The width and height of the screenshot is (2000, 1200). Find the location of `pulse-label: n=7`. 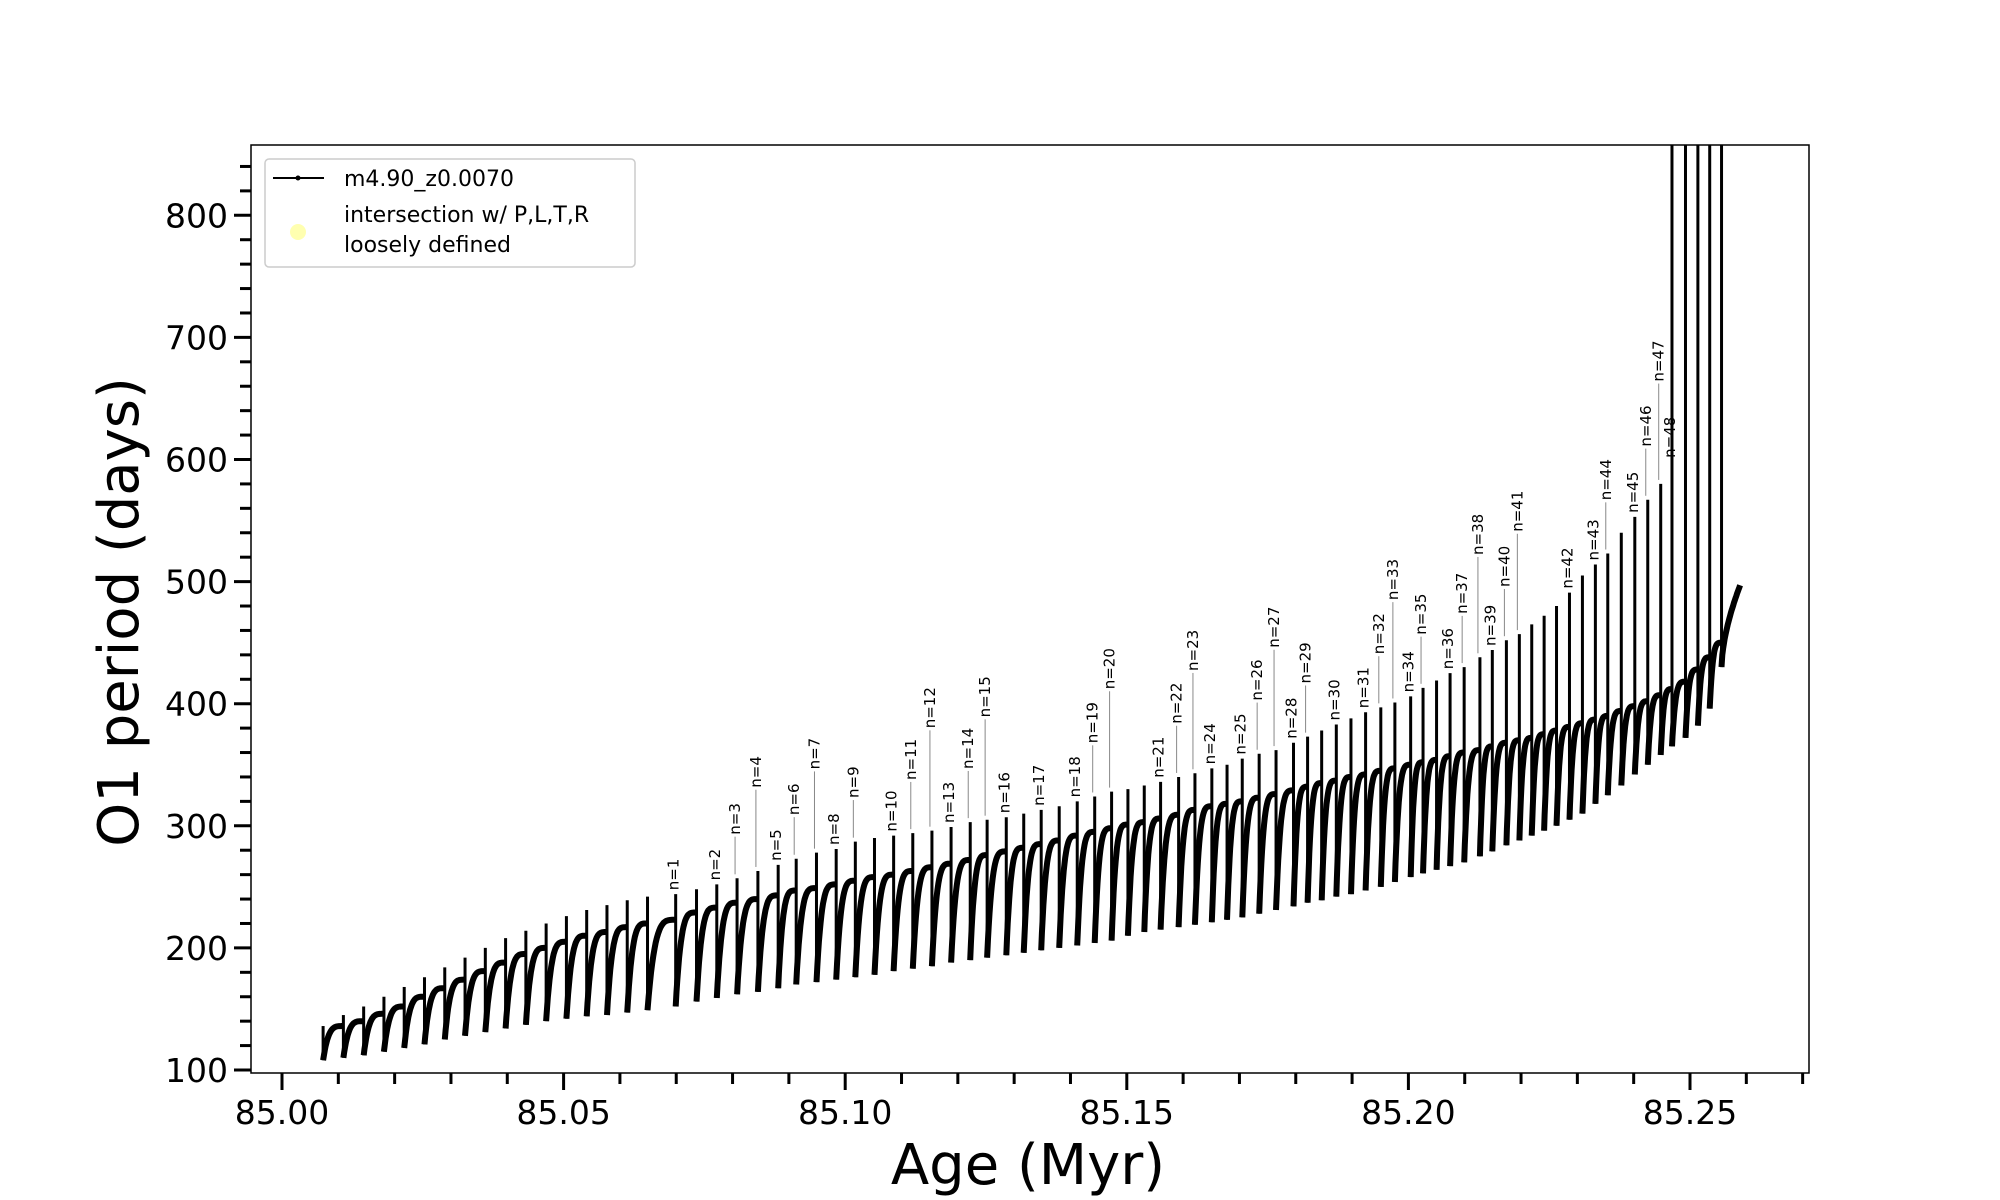

pulse-label: n=7 is located at coordinates (815, 754).